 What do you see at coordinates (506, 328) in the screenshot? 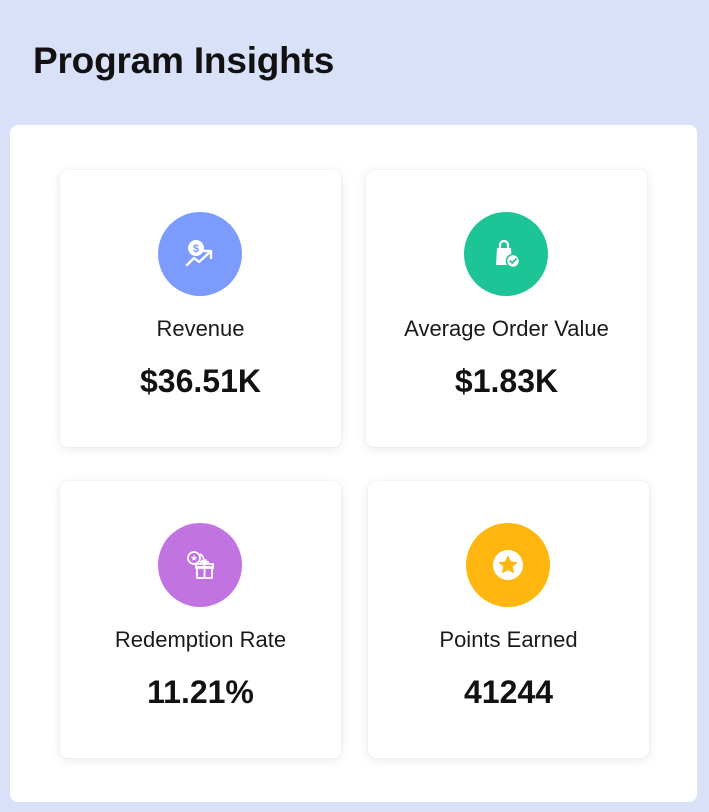
I see `average-order-value-label: Average Order Value` at bounding box center [506, 328].